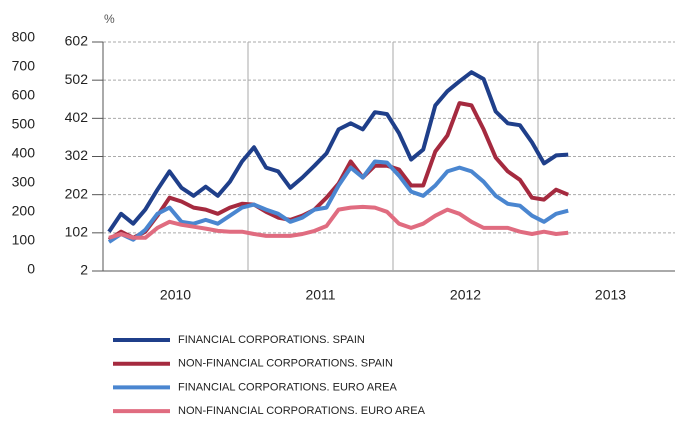 The width and height of the screenshot is (675, 421). What do you see at coordinates (287, 387) in the screenshot?
I see `legend-label: FINANCIAL CORPORATIONS. EURO AREA` at bounding box center [287, 387].